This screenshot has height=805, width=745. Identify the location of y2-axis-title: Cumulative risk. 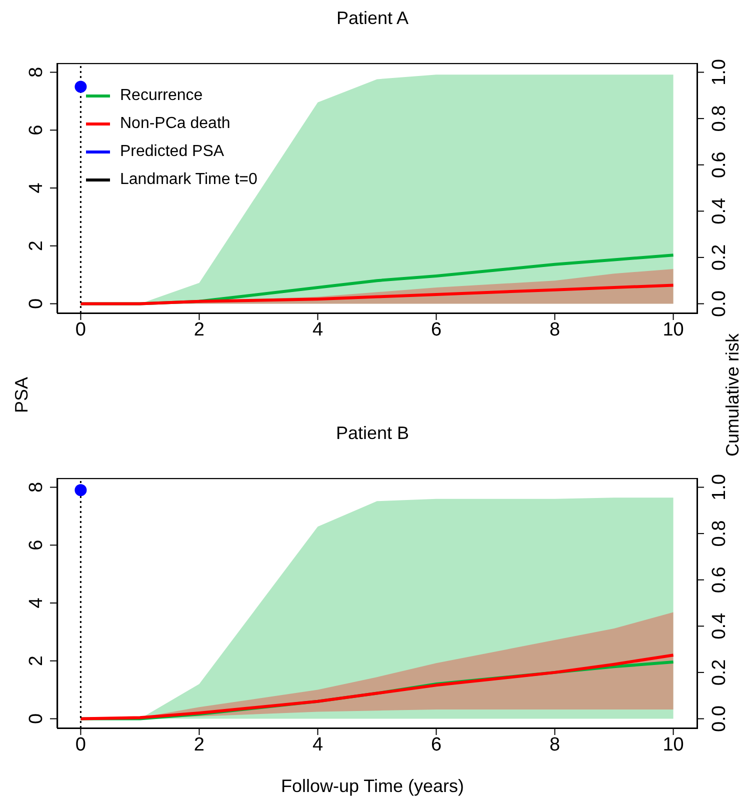
(733, 395).